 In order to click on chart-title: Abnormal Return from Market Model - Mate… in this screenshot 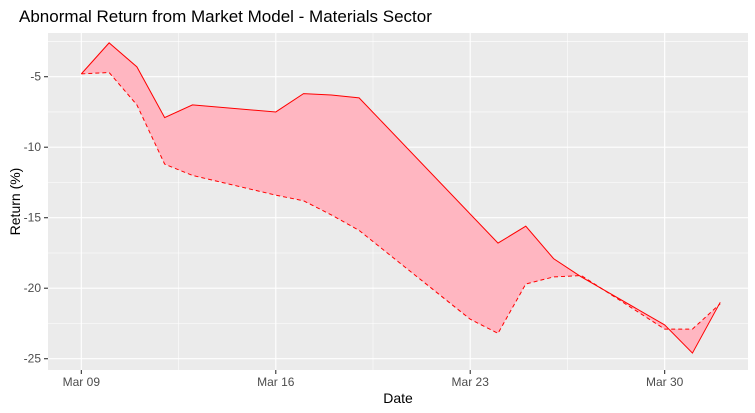, I will do `click(225, 16)`.